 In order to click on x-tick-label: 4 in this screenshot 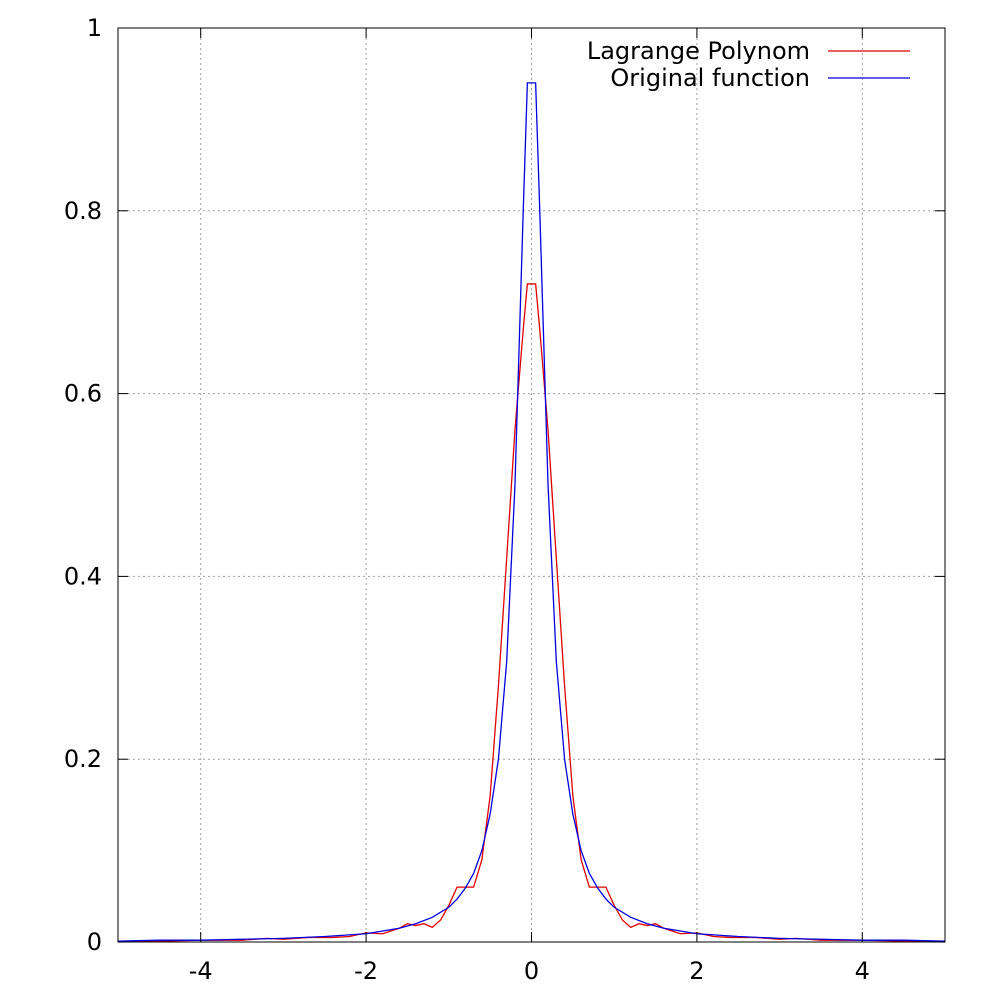, I will do `click(862, 971)`.